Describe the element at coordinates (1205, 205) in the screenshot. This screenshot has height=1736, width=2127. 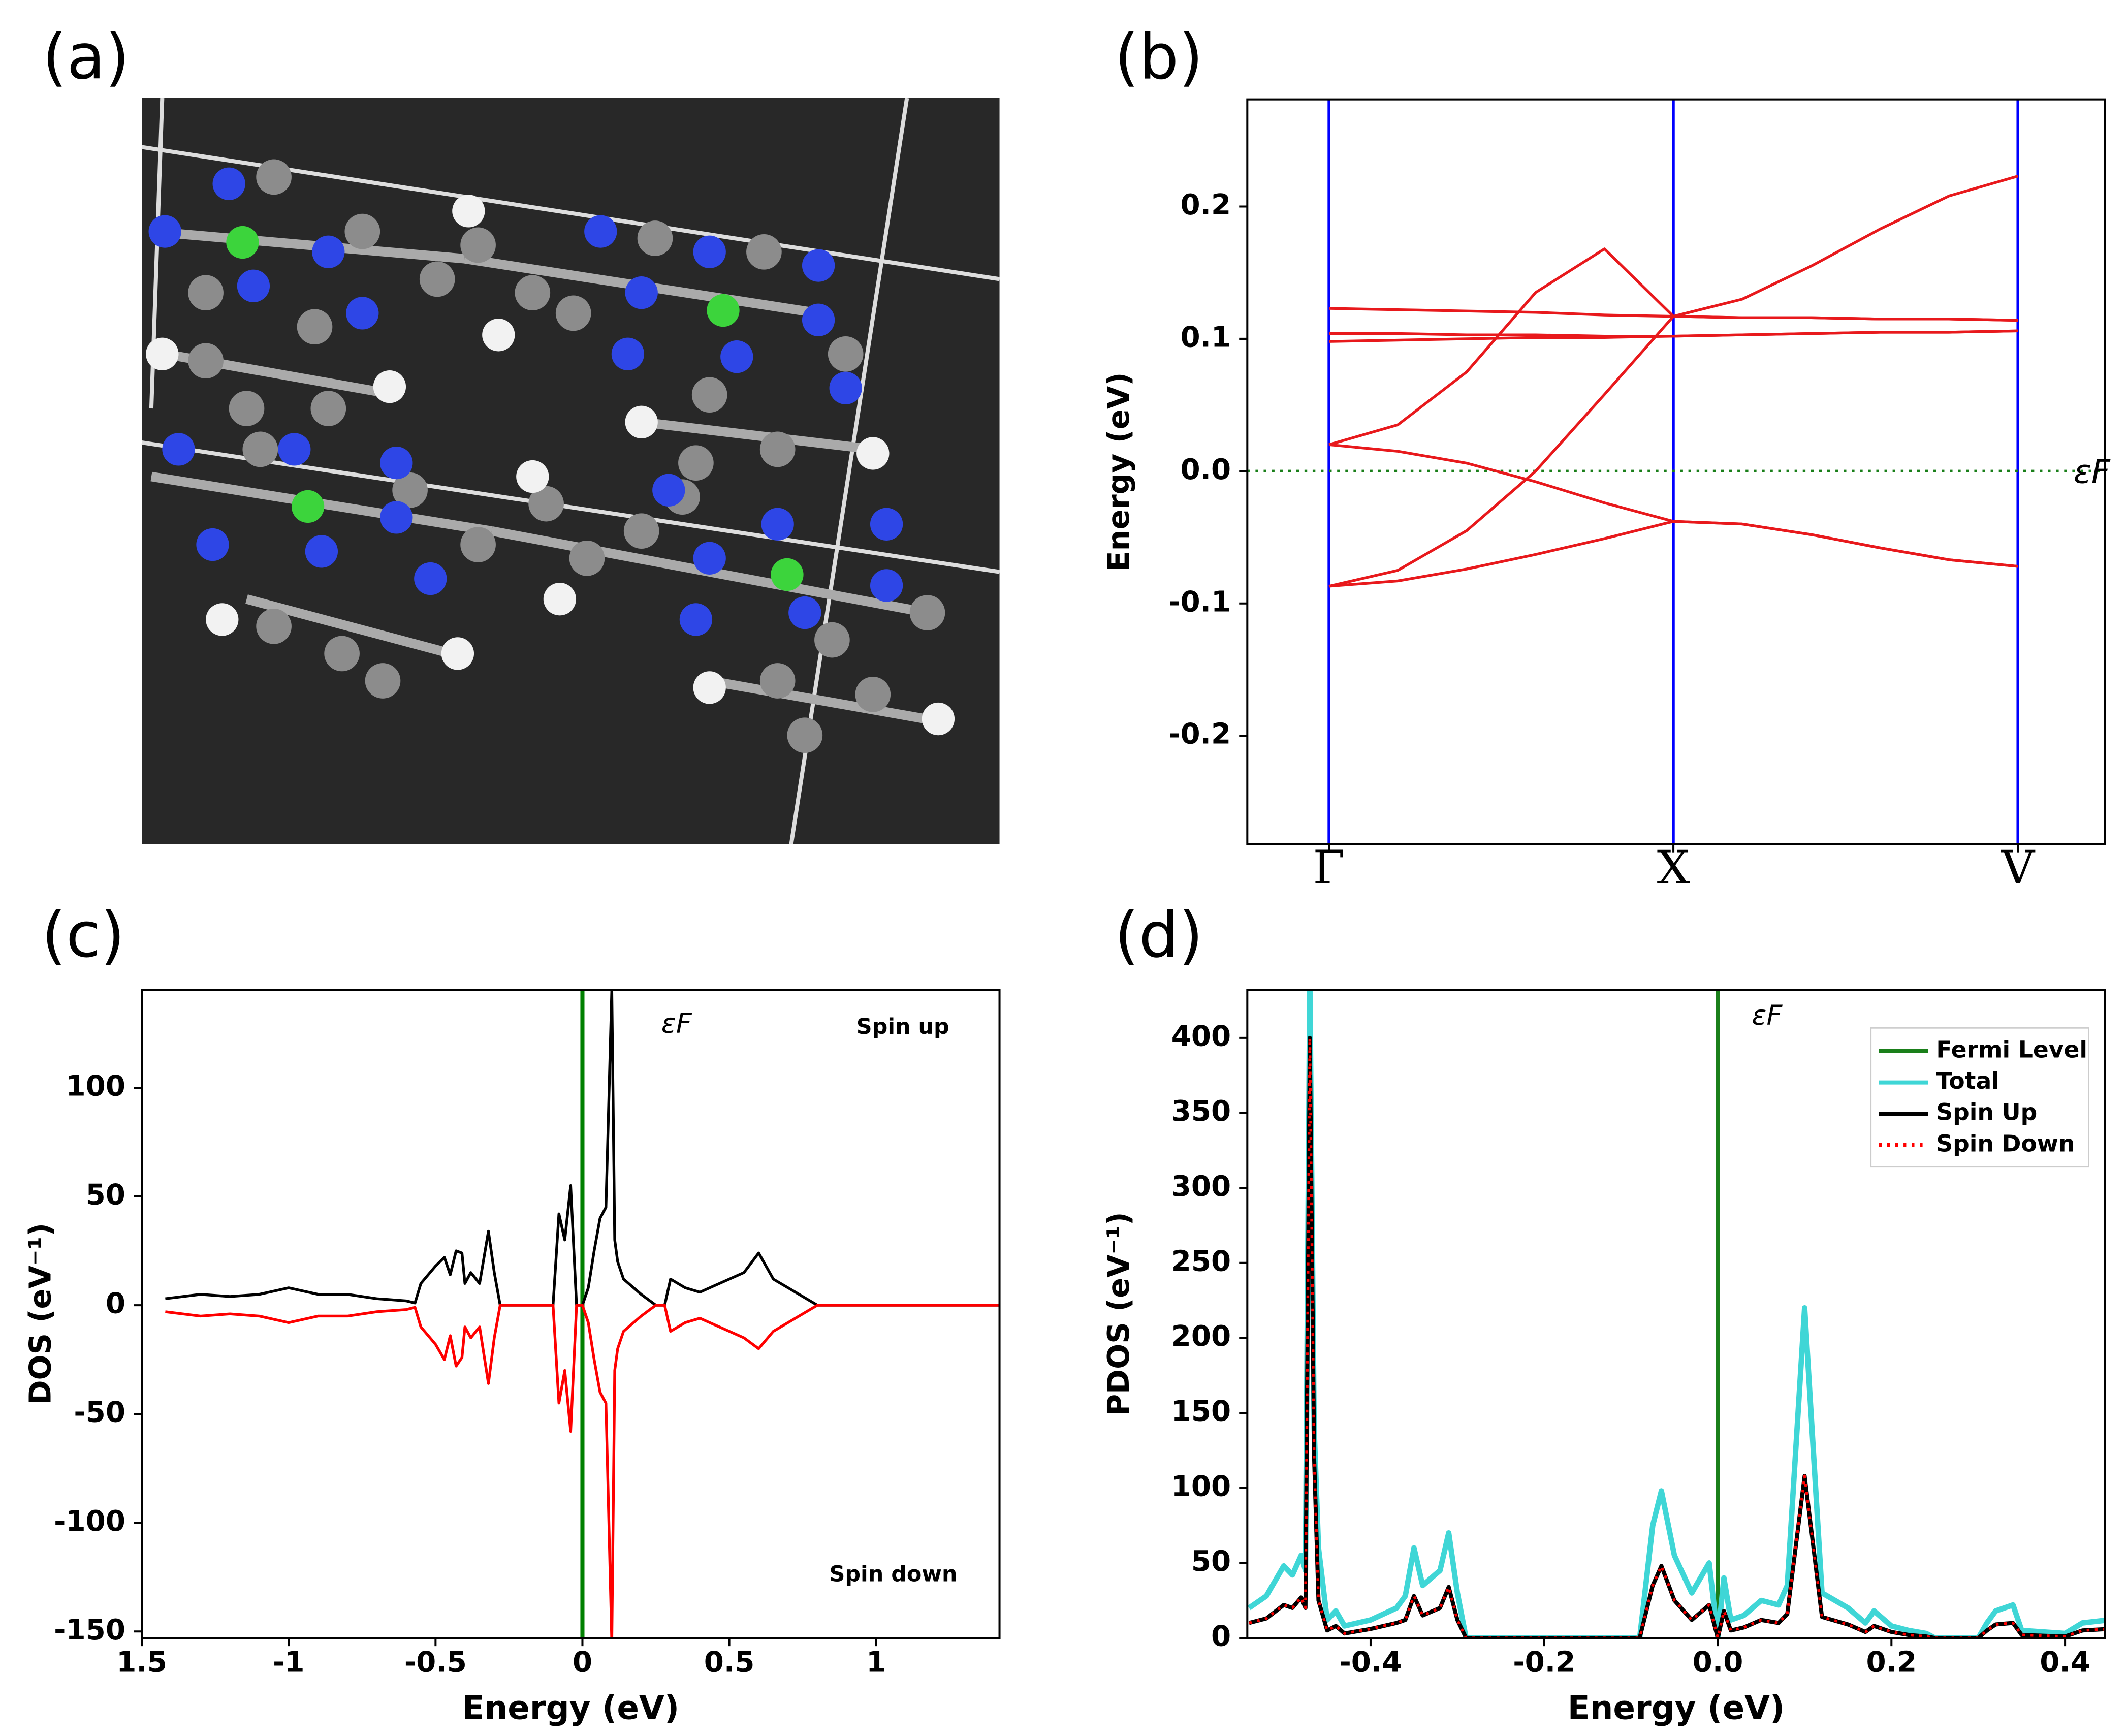
I see `y-tick-label: 0.2` at that location.